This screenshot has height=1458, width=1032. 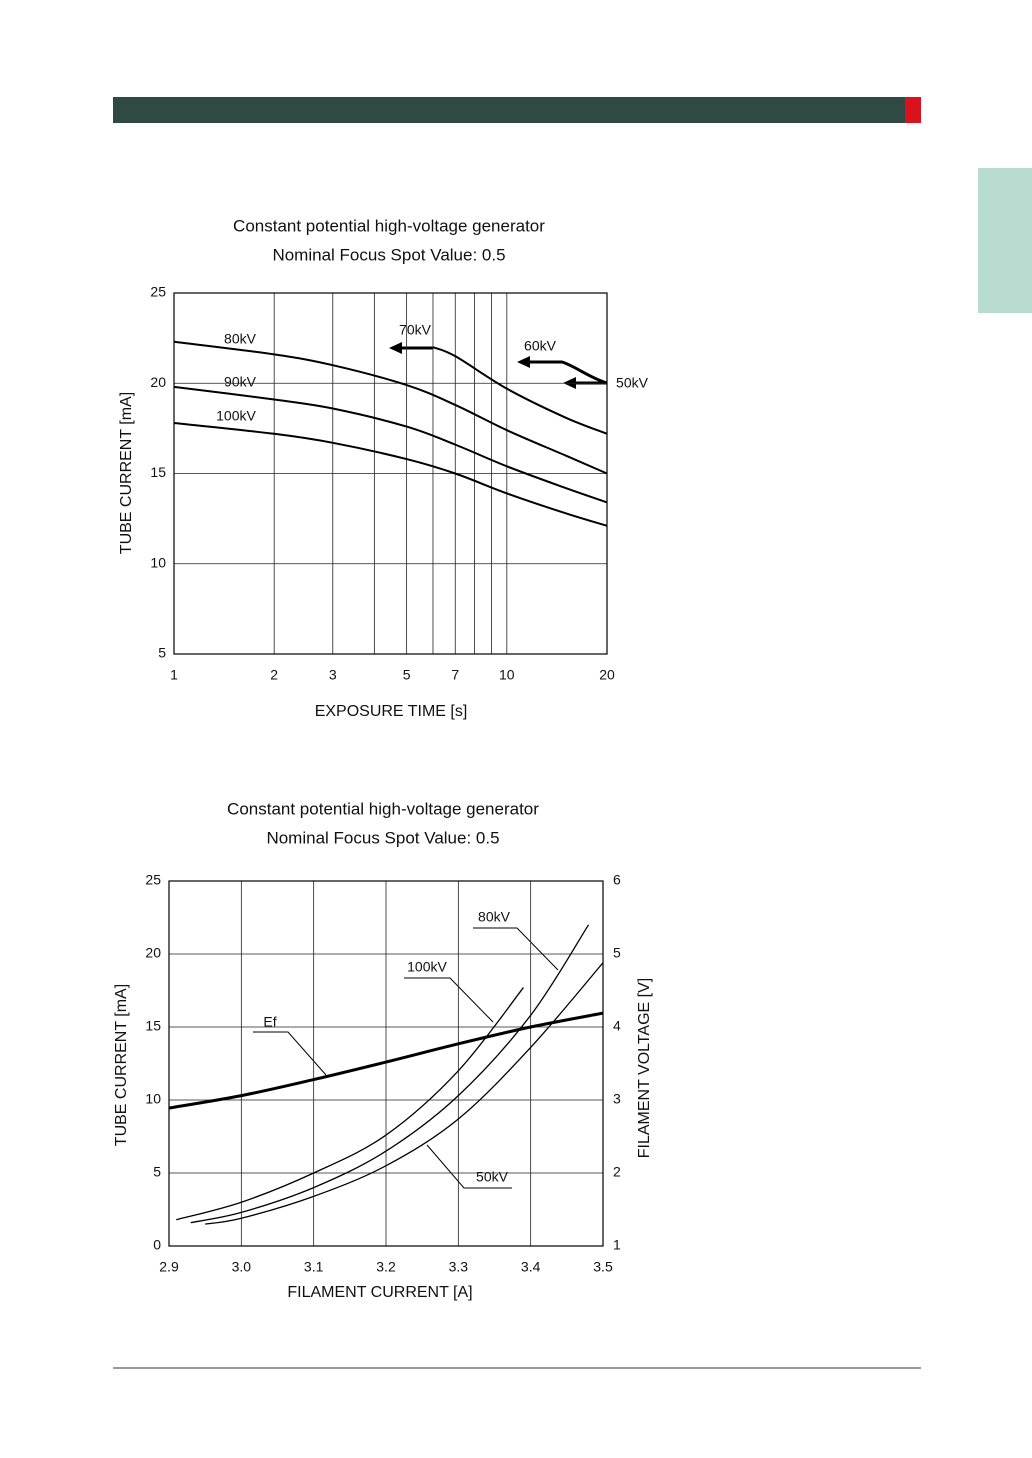 I want to click on y2-tick-label: 6, so click(x=617, y=880).